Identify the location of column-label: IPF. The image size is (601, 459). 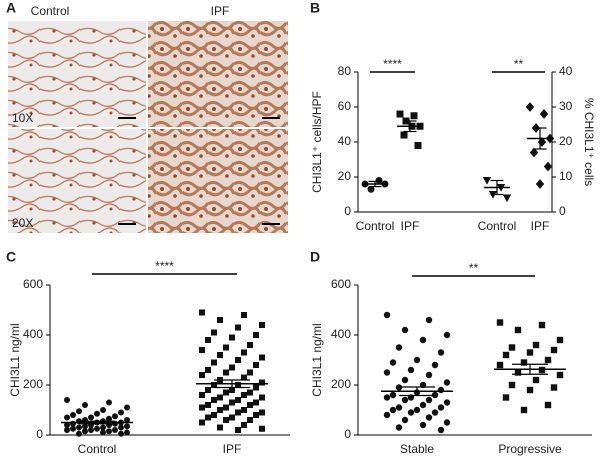
(220, 11).